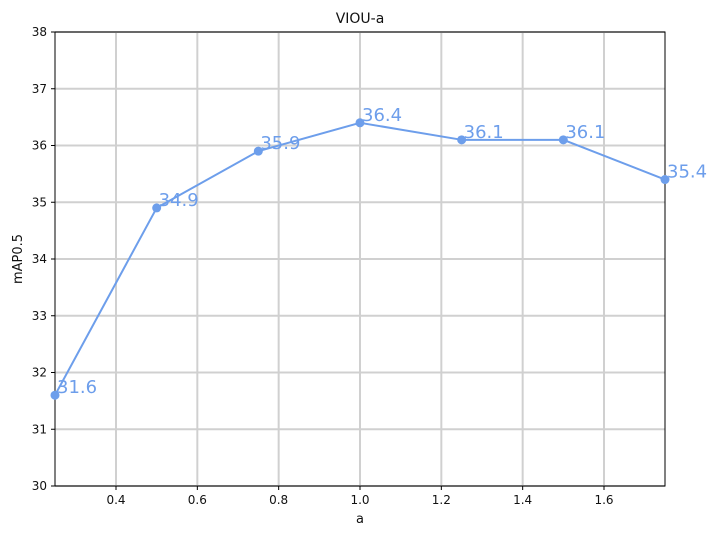 The width and height of the screenshot is (714, 533). Describe the element at coordinates (278, 500) in the screenshot. I see `x-tick-label: 0.8` at that location.